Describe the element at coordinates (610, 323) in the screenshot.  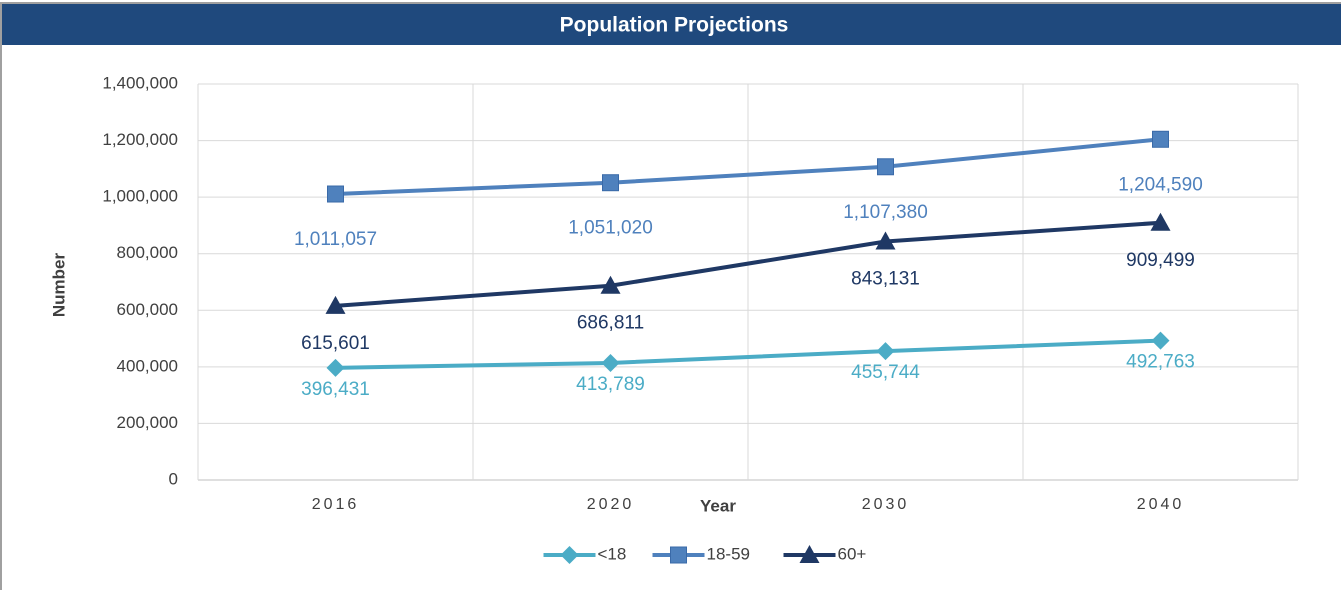
I see `data-label: 686,811` at that location.